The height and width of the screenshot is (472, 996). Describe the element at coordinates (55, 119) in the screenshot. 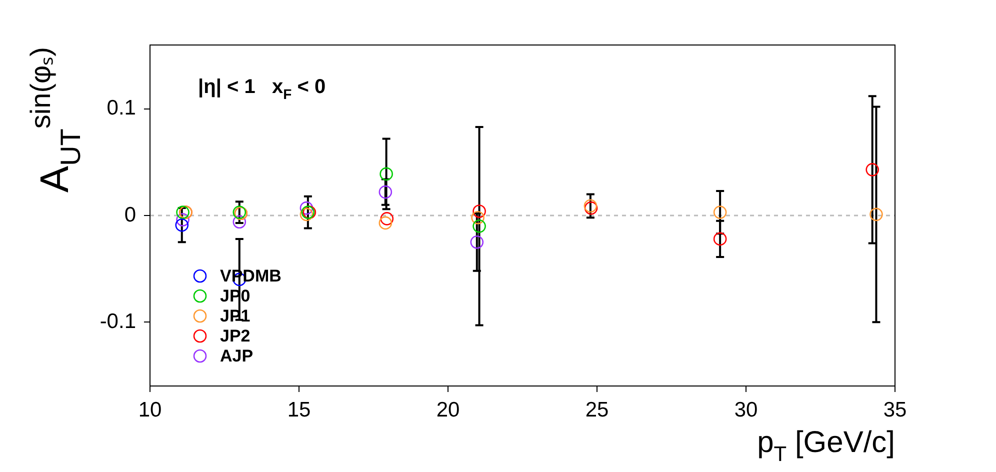

I see `y-axis-title: AUTsin(φₛ)` at that location.